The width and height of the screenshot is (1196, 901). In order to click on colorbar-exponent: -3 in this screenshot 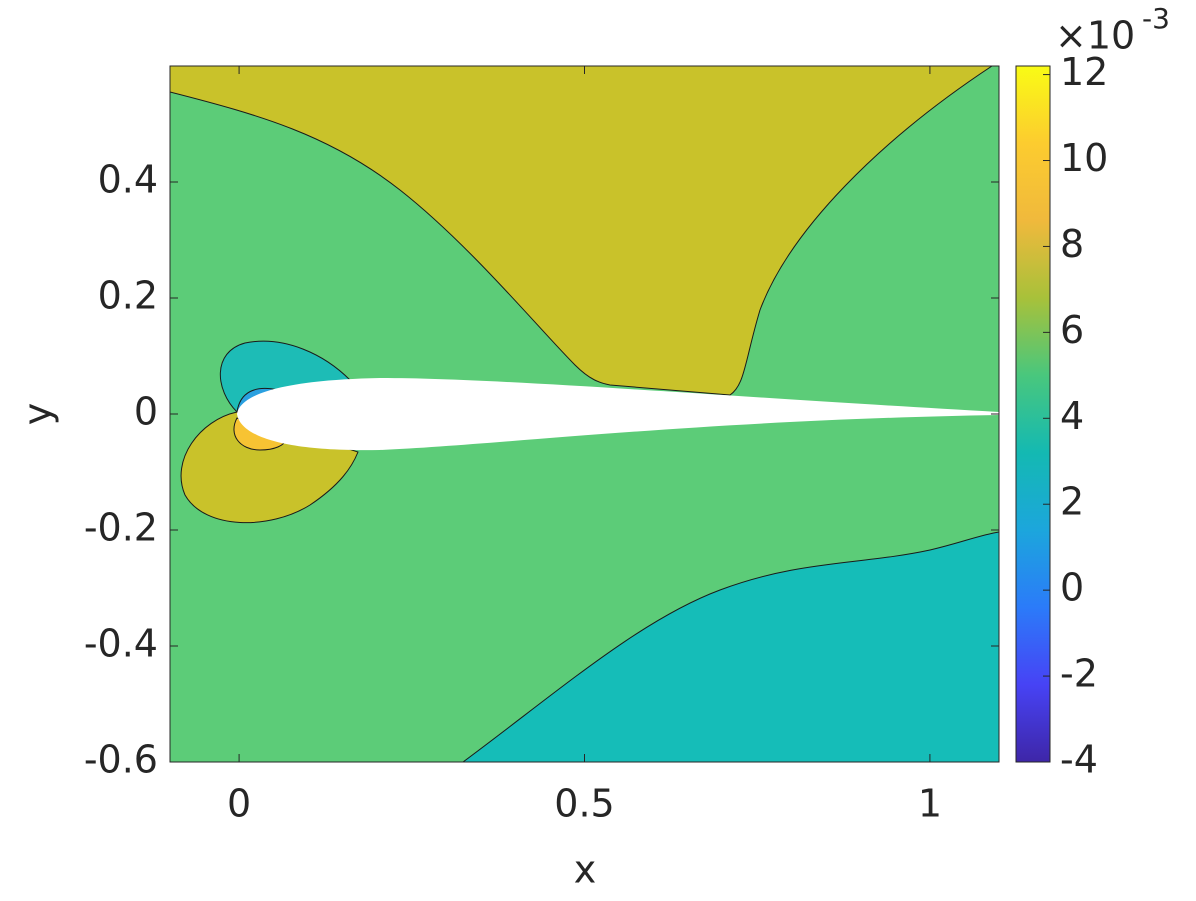, I will do `click(1156, 18)`.